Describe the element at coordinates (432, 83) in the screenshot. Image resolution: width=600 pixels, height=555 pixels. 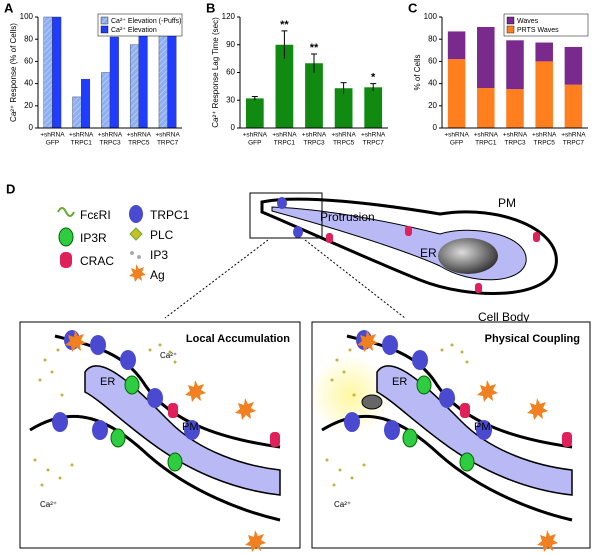
I see `y-tick-label: 40` at that location.